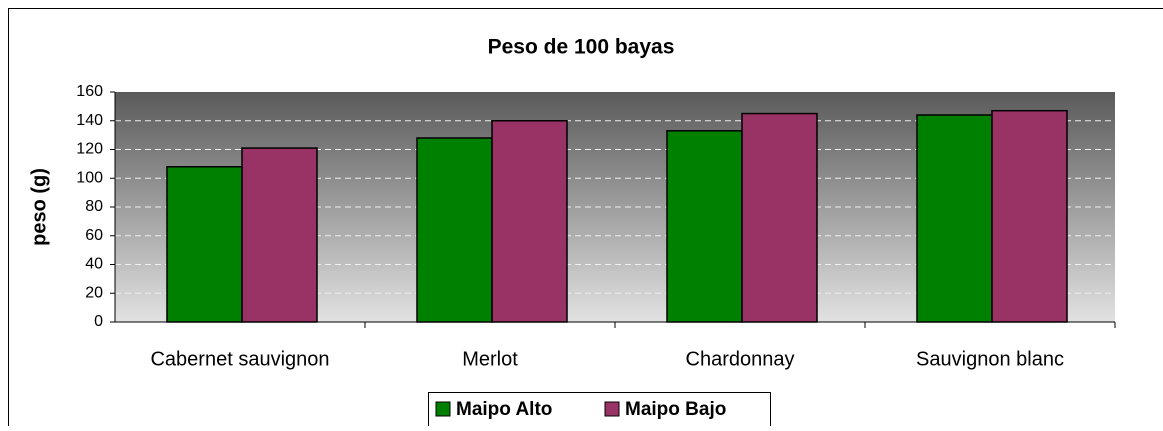 This screenshot has height=431, width=1163. I want to click on y-tick-label: 0, so click(98, 321).